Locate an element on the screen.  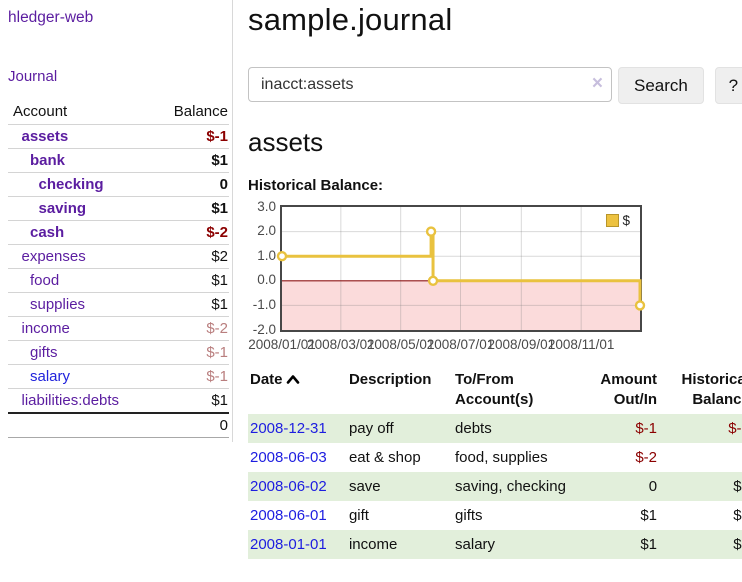
page-title: sample.journal is located at coordinates (350, 19).